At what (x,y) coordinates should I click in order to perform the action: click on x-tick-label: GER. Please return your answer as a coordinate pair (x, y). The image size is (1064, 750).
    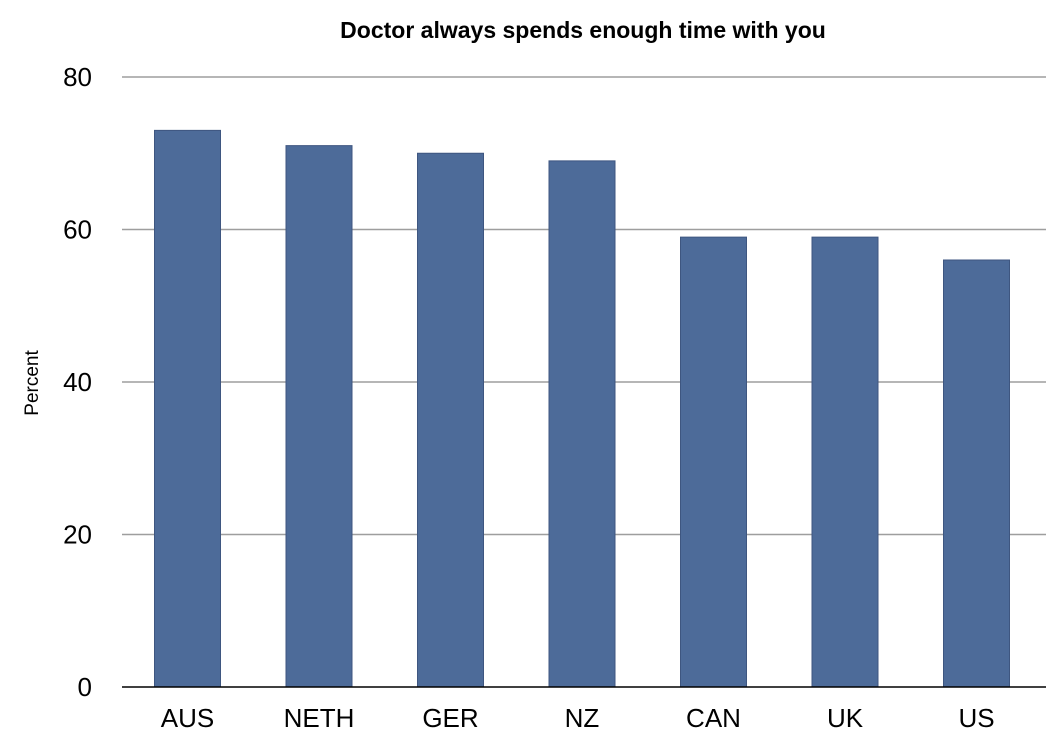
    Looking at the image, I should click on (450, 718).